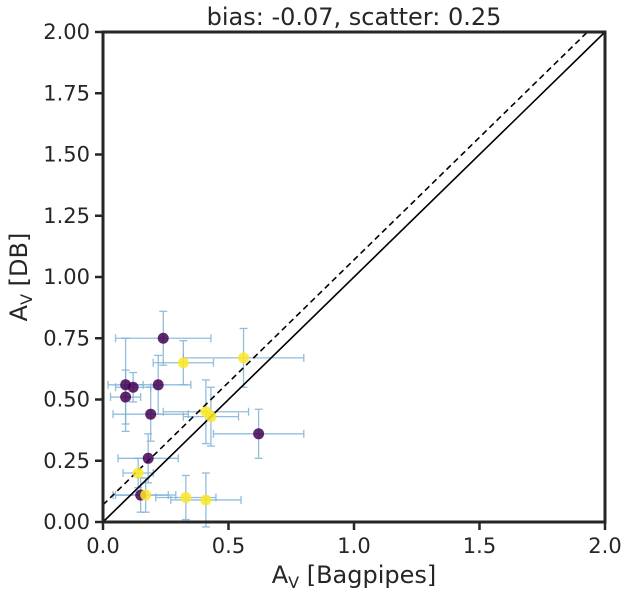 This screenshot has width=630, height=596. I want to click on y-tick-label: 1.00, so click(66, 277).